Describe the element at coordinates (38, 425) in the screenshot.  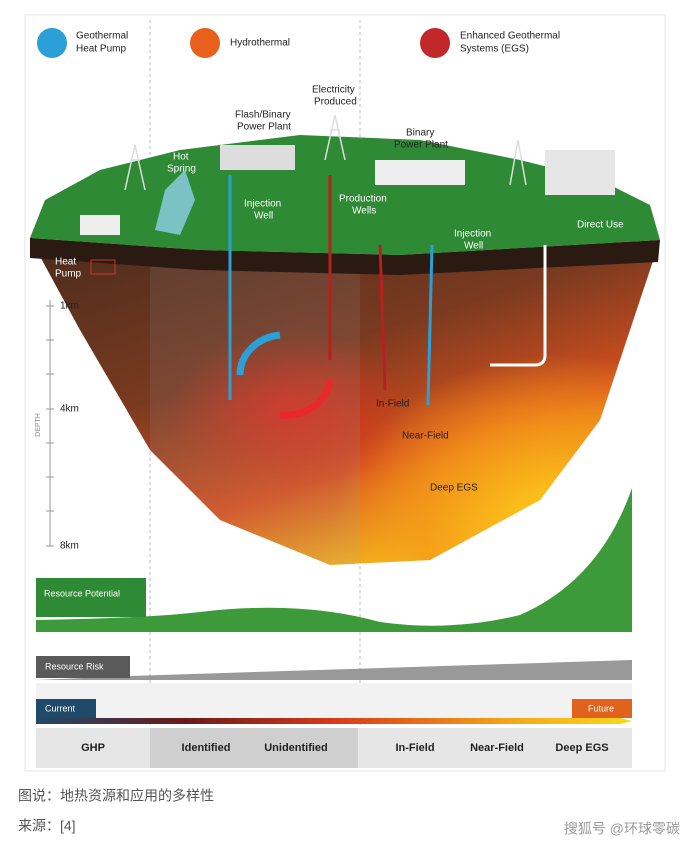
I see `depth-title: DEPTH` at that location.